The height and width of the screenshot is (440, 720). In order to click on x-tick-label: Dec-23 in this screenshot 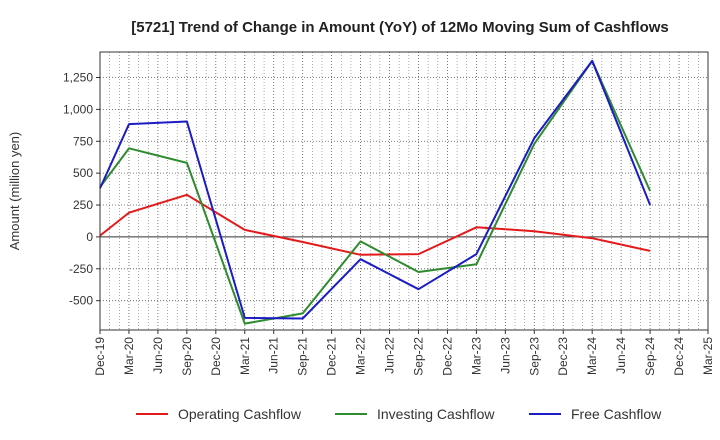, I will do `click(563, 356)`.